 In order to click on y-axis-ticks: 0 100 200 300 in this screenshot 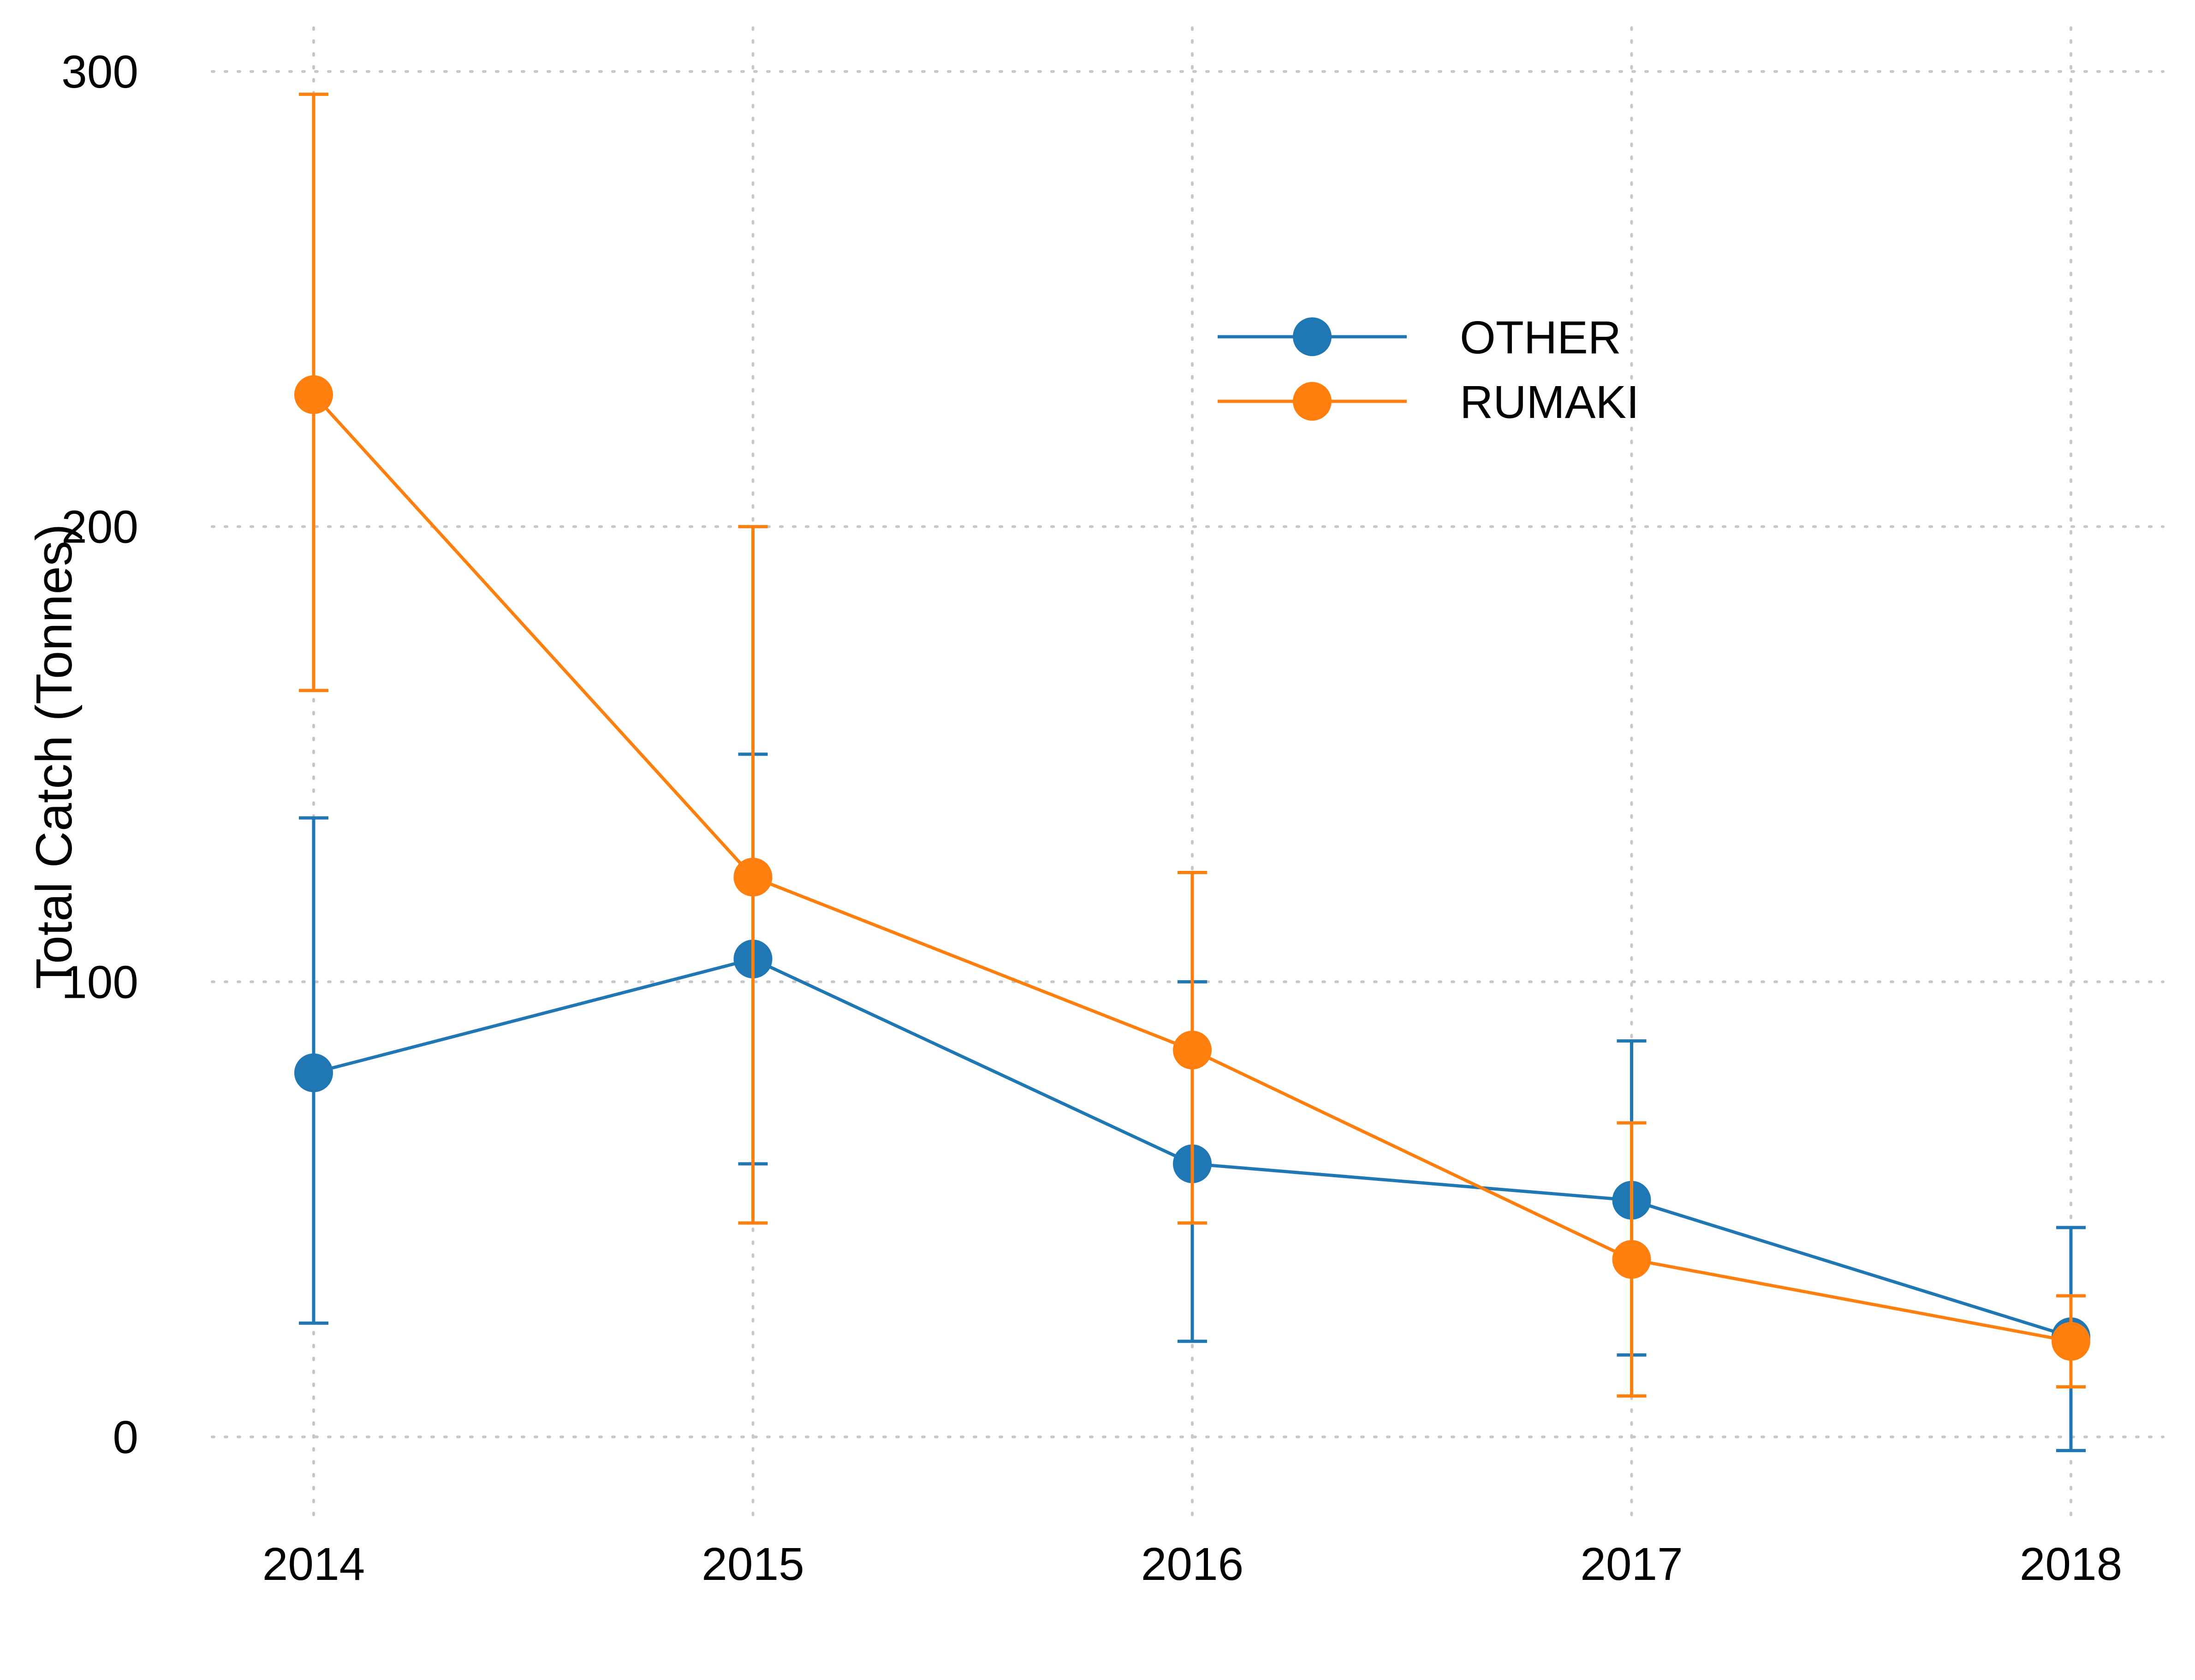, I will do `click(99, 754)`.